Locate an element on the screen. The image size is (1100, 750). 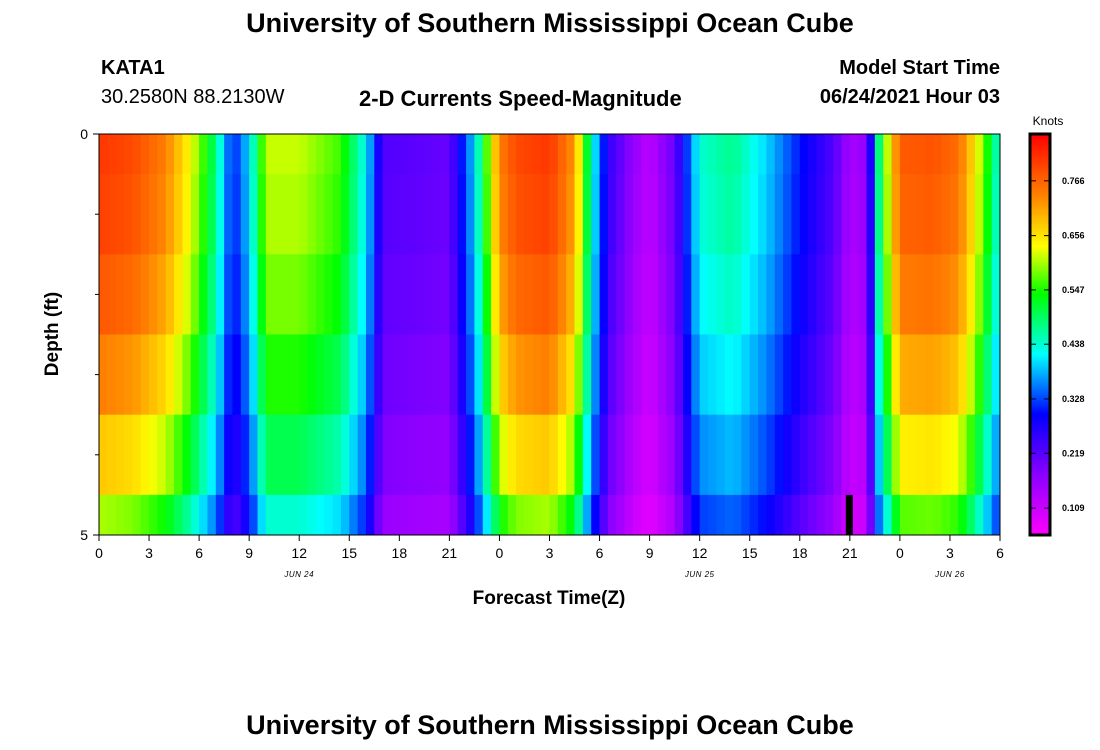
colorbar-ticks: 0.109 0.219 0.328 0.438 0.547 0.656 0.766 is located at coordinates (1057, 344).